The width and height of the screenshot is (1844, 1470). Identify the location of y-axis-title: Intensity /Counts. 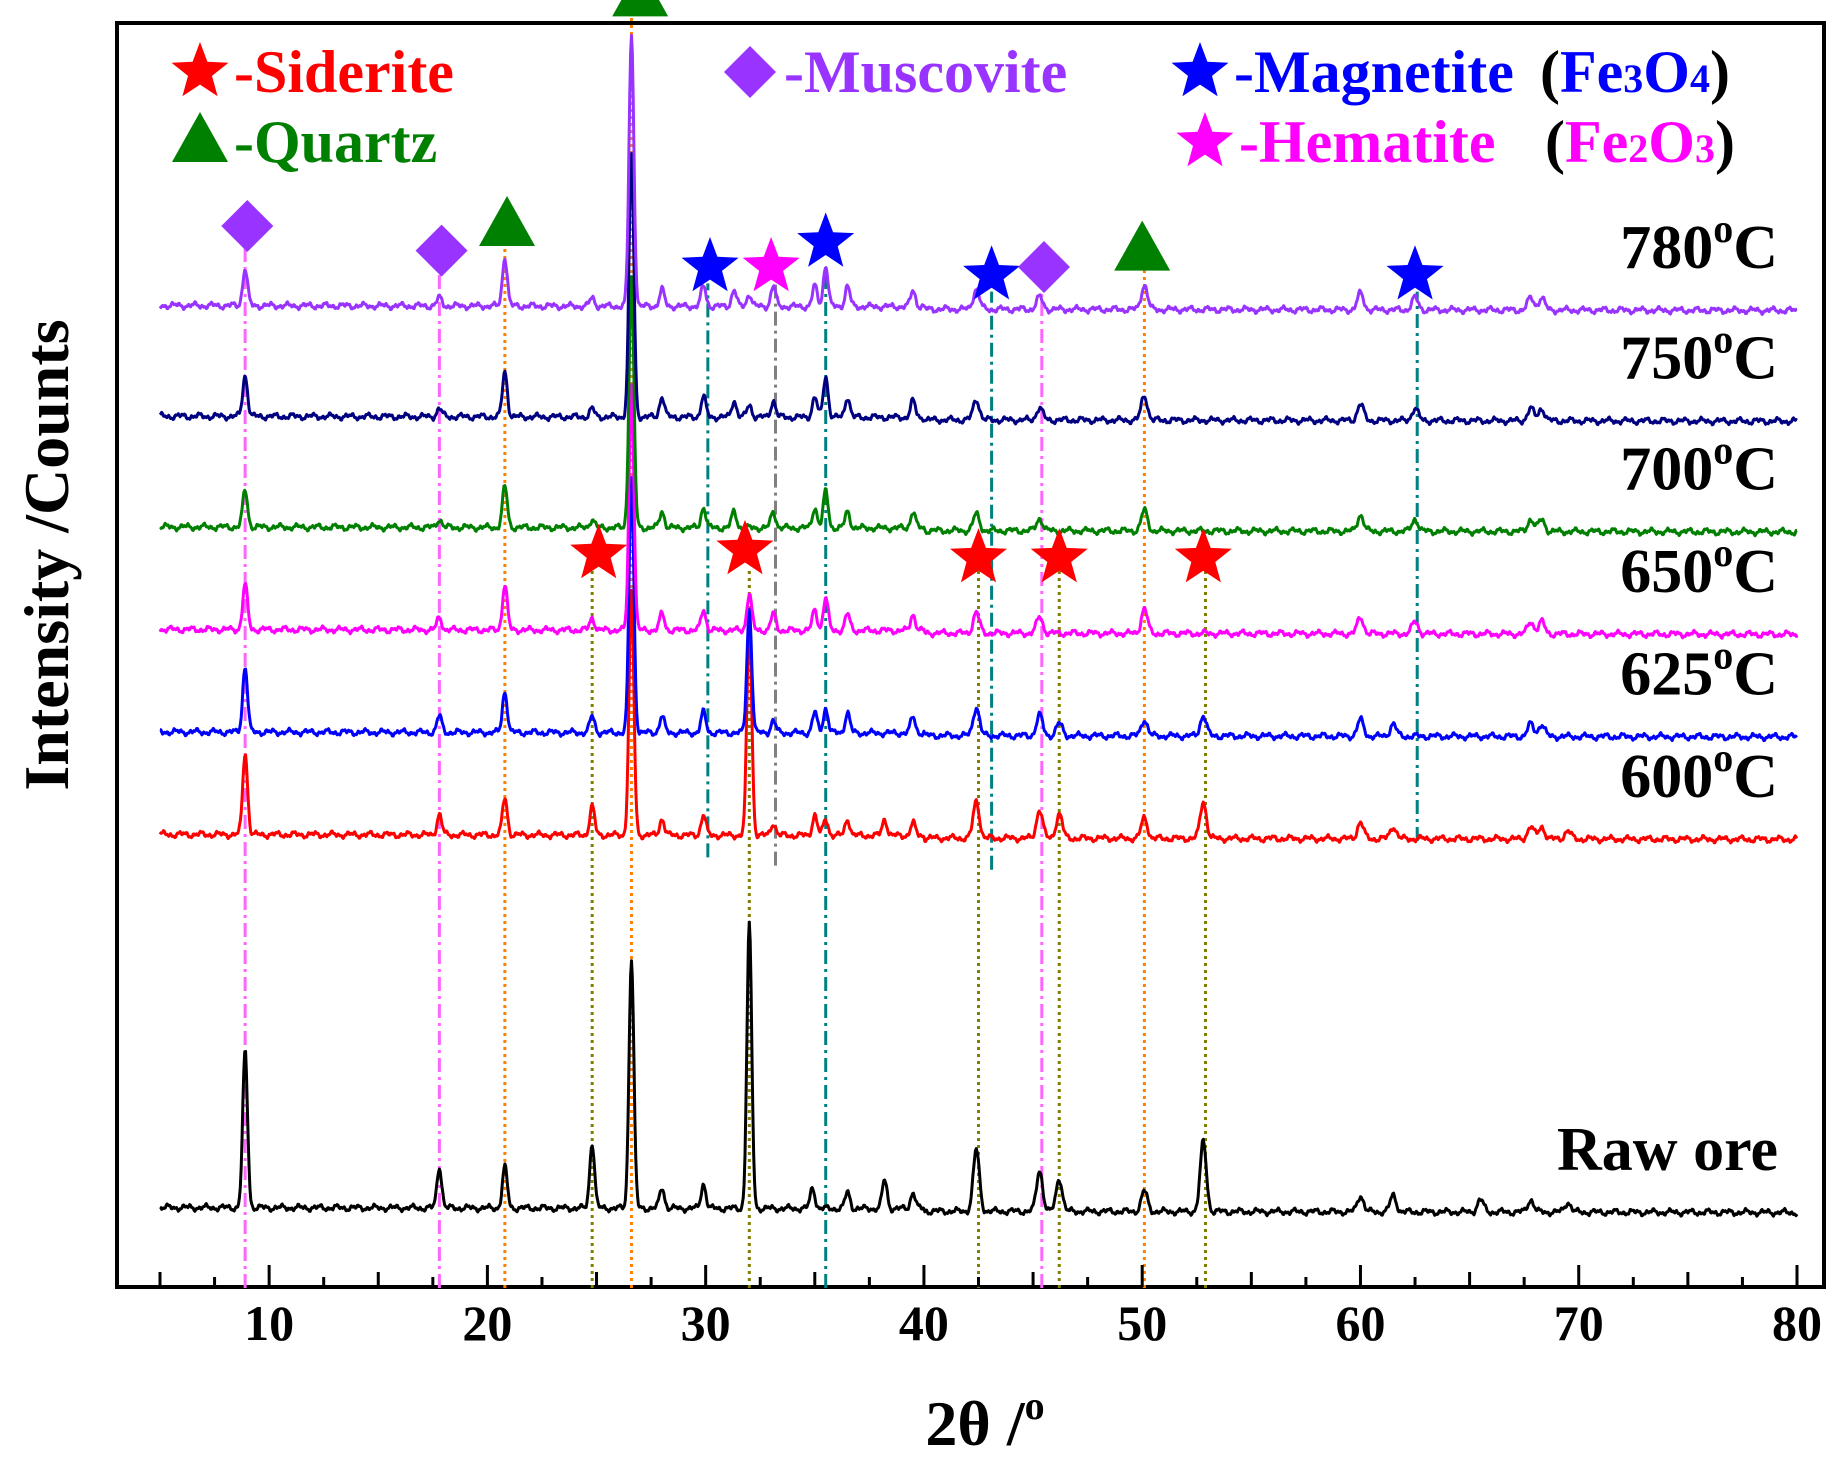
(46, 554).